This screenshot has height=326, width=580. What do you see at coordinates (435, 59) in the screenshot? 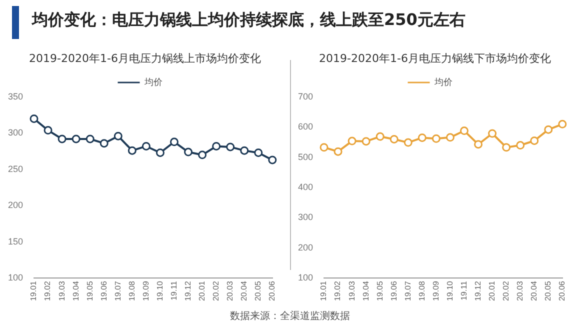
I see `chart-title: 2019-2020年1-6月电压力锅线下市场均价变化` at bounding box center [435, 59].